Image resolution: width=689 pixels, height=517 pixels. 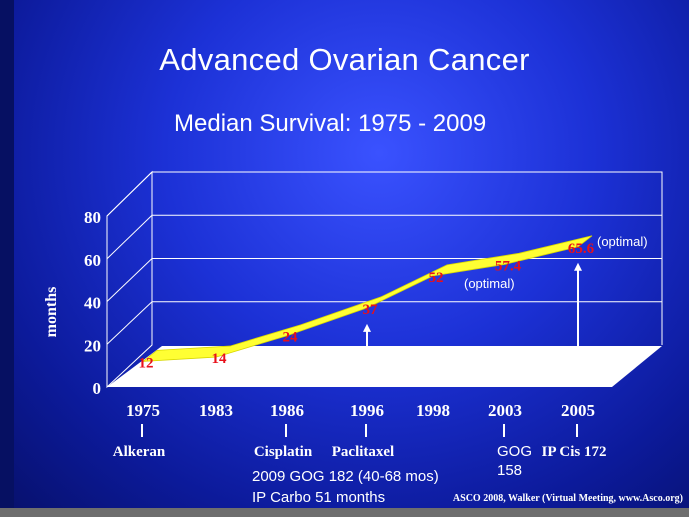 What do you see at coordinates (578, 410) in the screenshot?
I see `x-tick-label: 2005` at bounding box center [578, 410].